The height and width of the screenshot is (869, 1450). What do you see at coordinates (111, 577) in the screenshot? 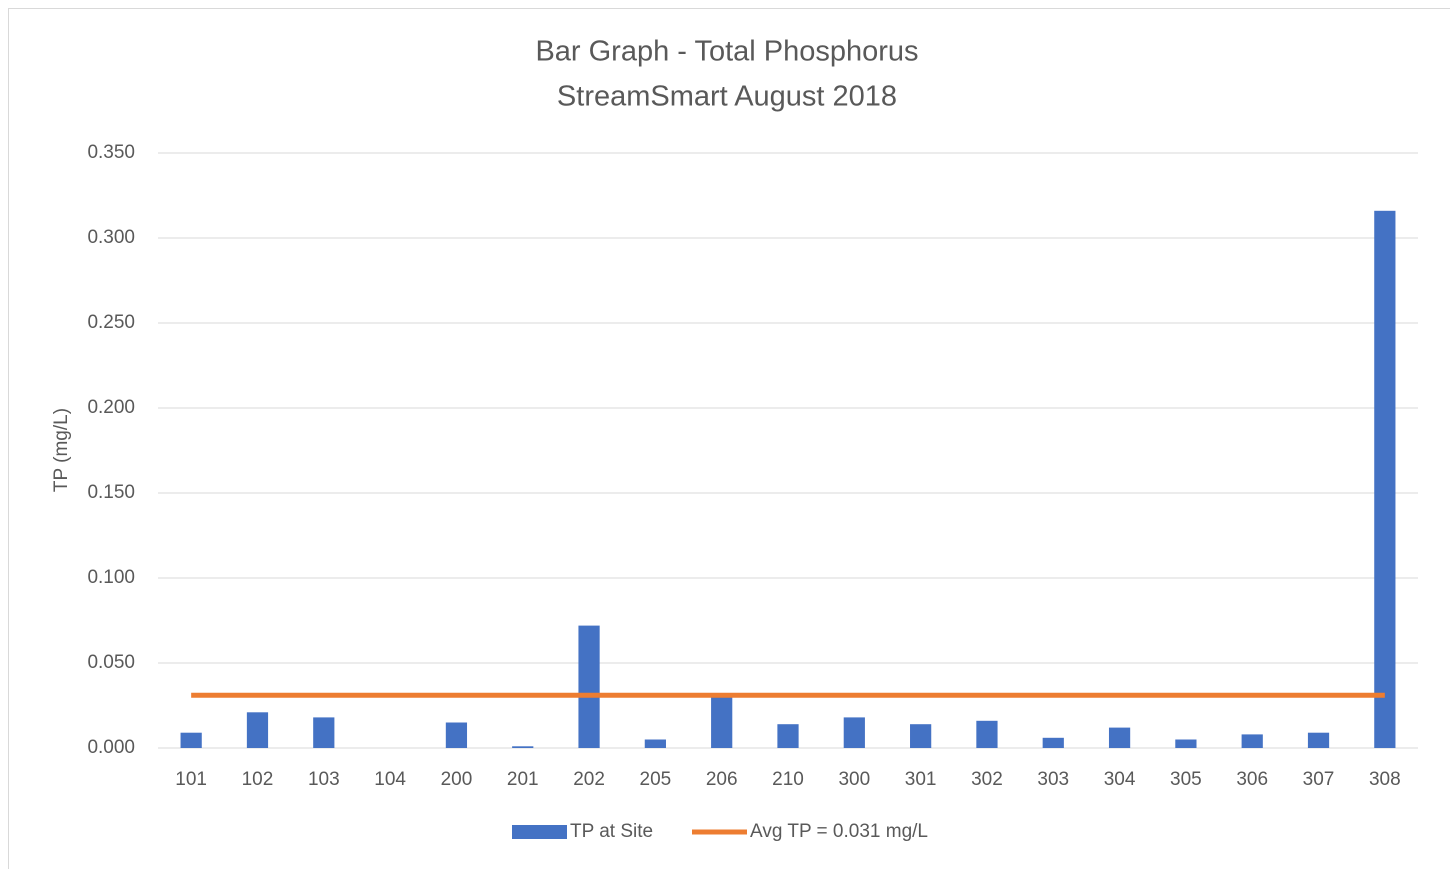
I see `y-tick-label: 0.100` at bounding box center [111, 577].